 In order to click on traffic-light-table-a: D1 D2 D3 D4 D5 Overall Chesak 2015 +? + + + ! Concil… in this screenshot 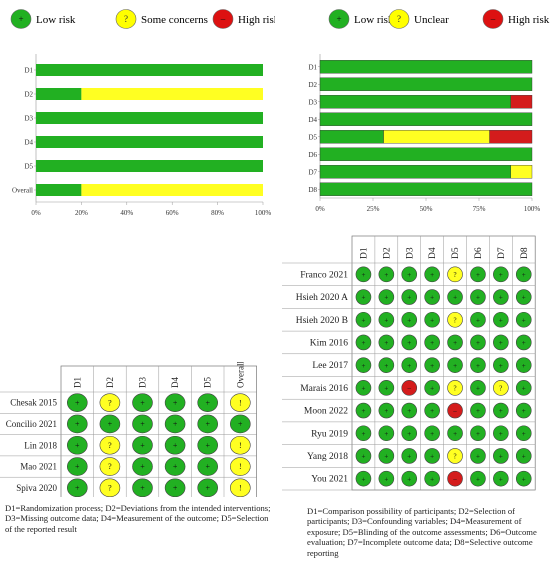, I will do `click(128, 429)`.